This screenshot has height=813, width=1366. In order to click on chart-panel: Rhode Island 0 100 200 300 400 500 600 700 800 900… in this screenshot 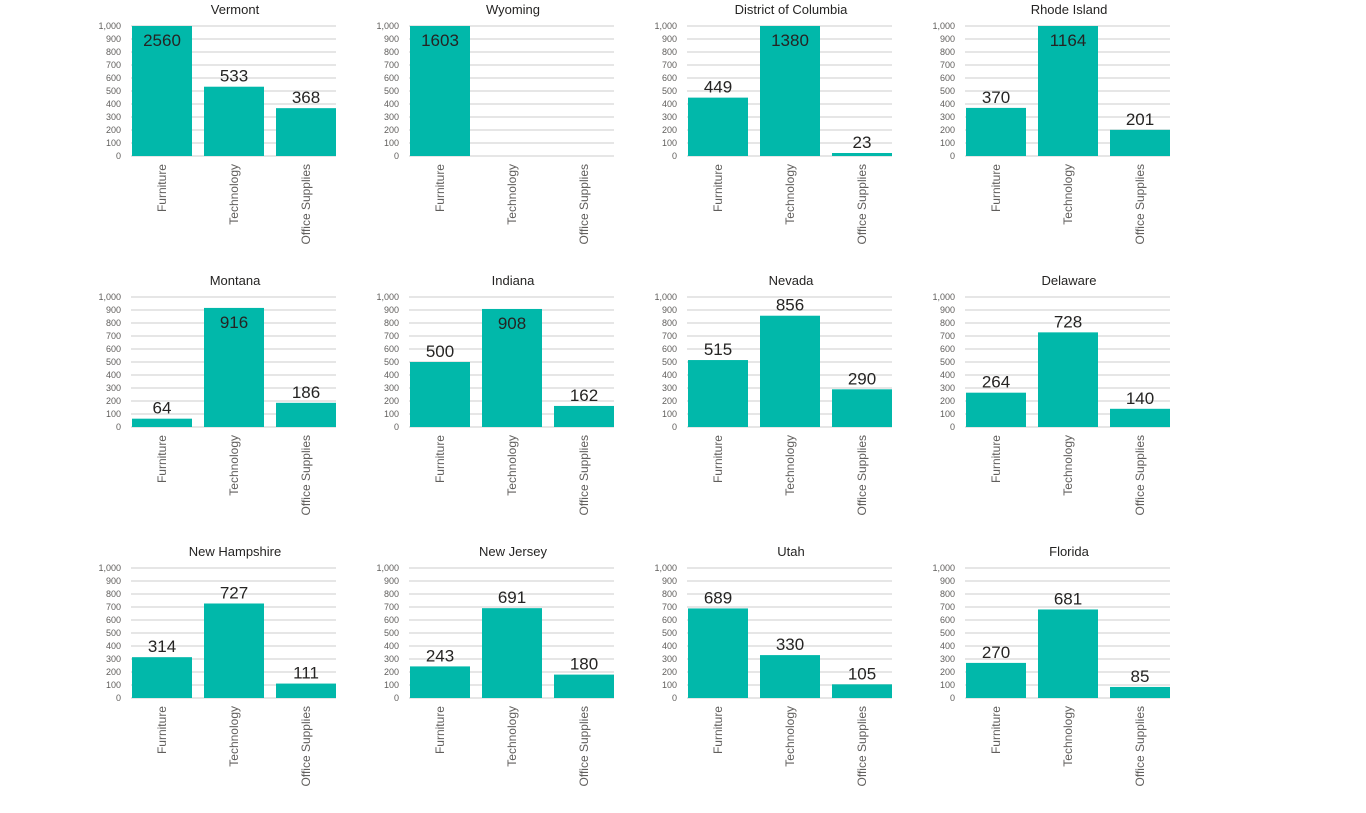, I will do `click(1057, 135)`.